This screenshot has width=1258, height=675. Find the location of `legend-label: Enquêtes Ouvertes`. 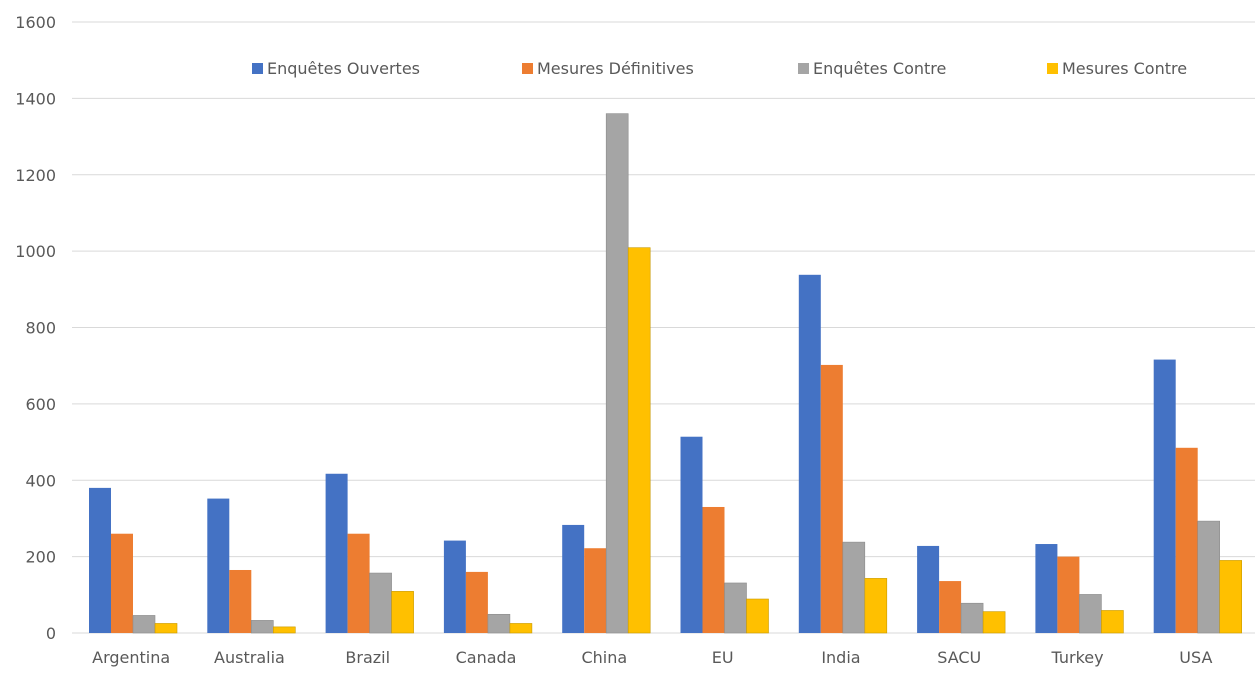

legend-label: Enquêtes Ouvertes is located at coordinates (343, 68).